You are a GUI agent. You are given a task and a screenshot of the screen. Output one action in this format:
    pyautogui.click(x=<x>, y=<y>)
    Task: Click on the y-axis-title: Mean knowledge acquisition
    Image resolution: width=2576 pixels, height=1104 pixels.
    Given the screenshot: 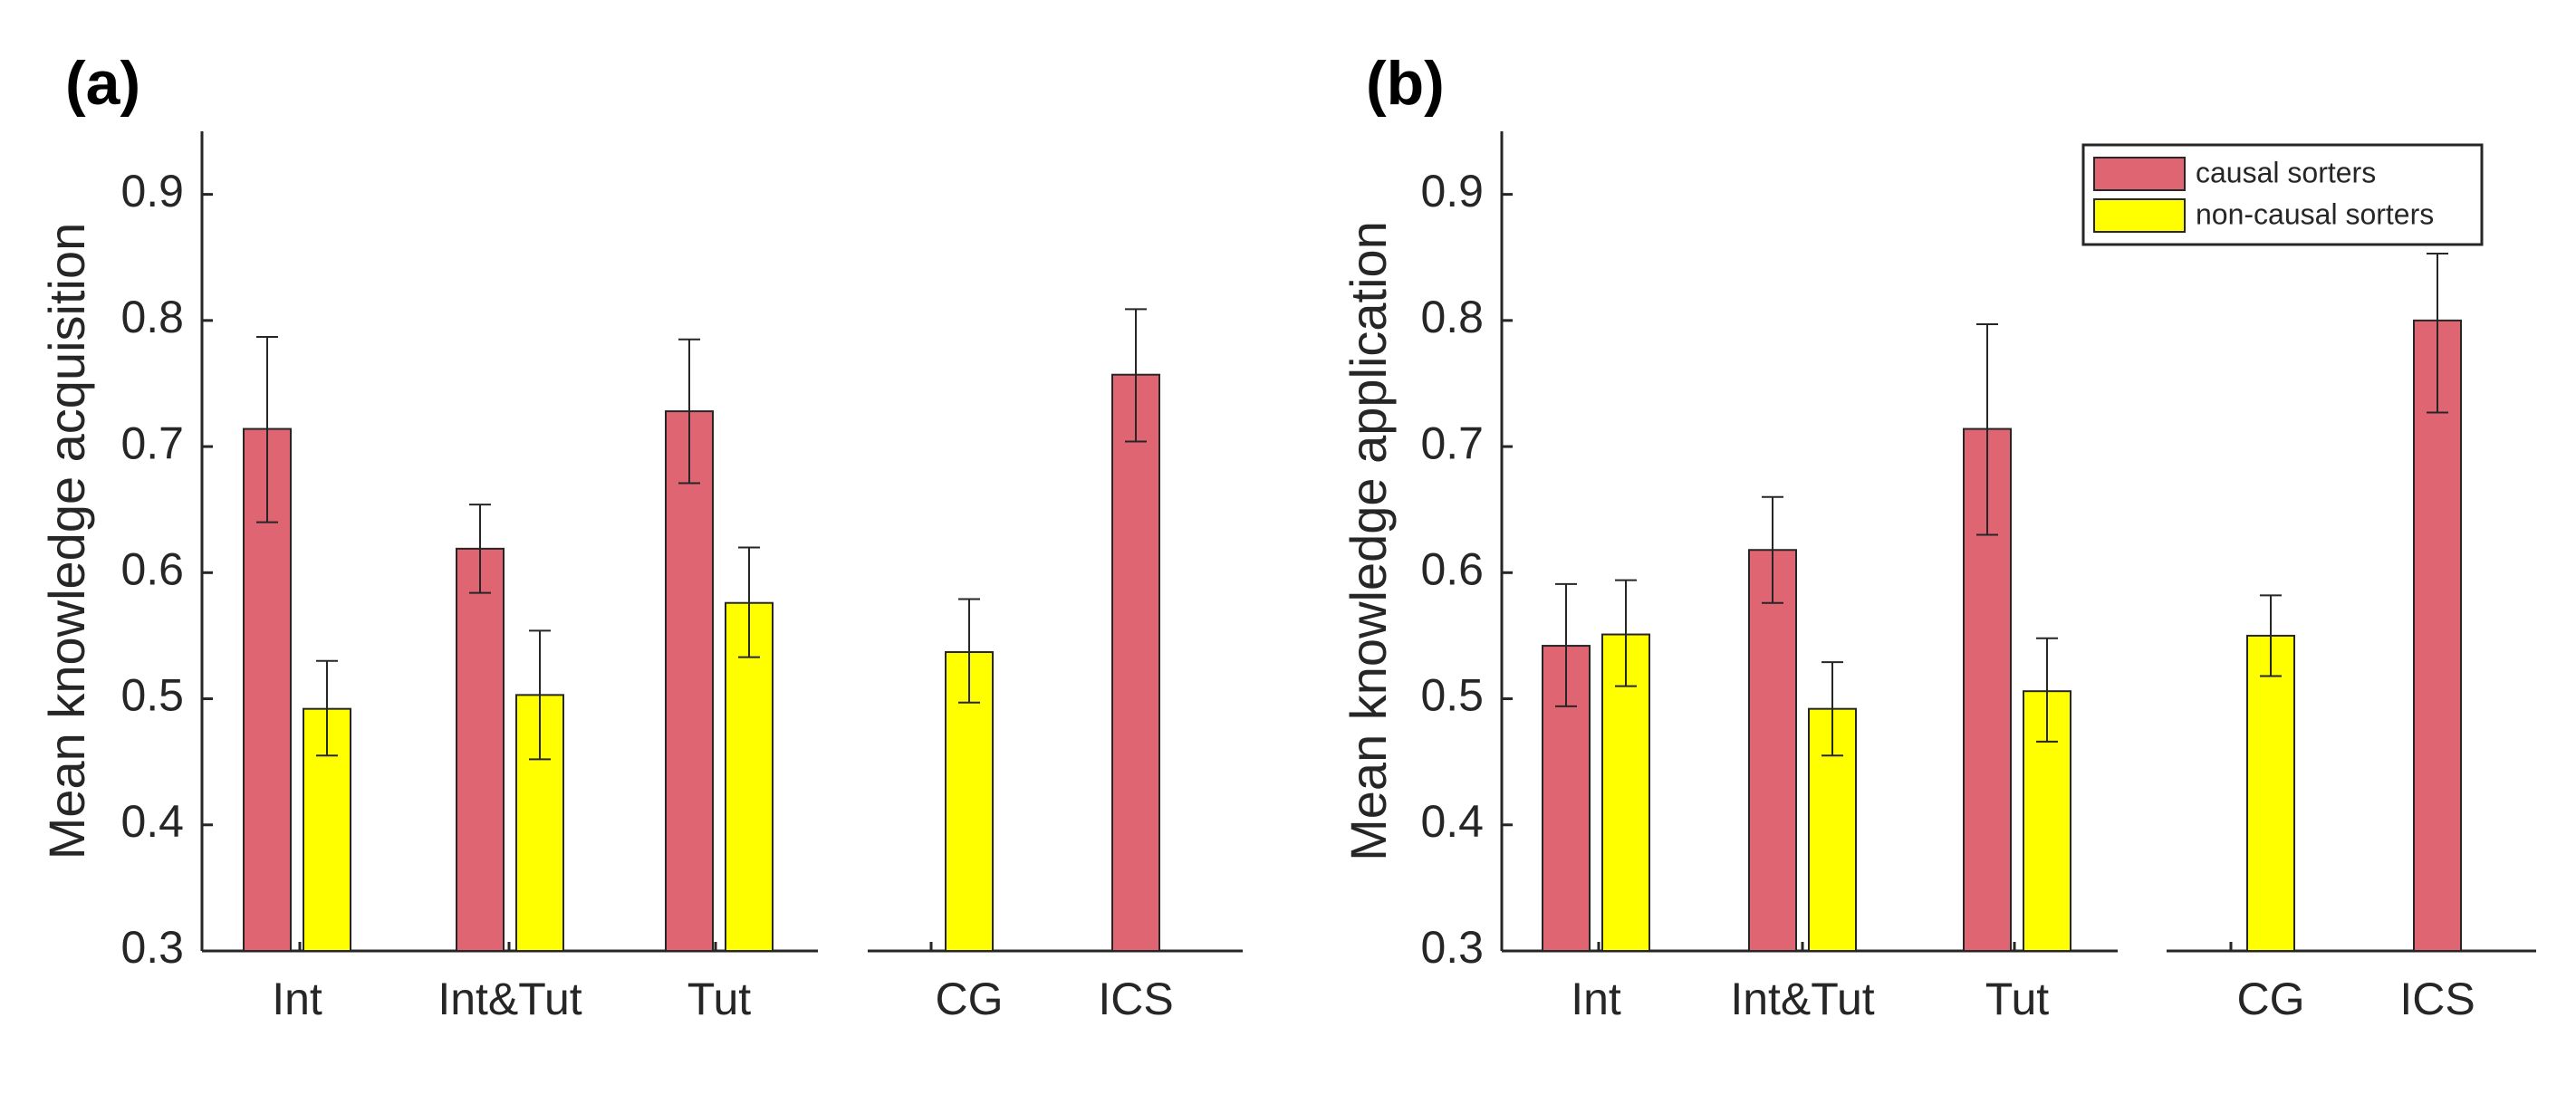 What is the action you would take?
    pyautogui.click(x=66, y=541)
    